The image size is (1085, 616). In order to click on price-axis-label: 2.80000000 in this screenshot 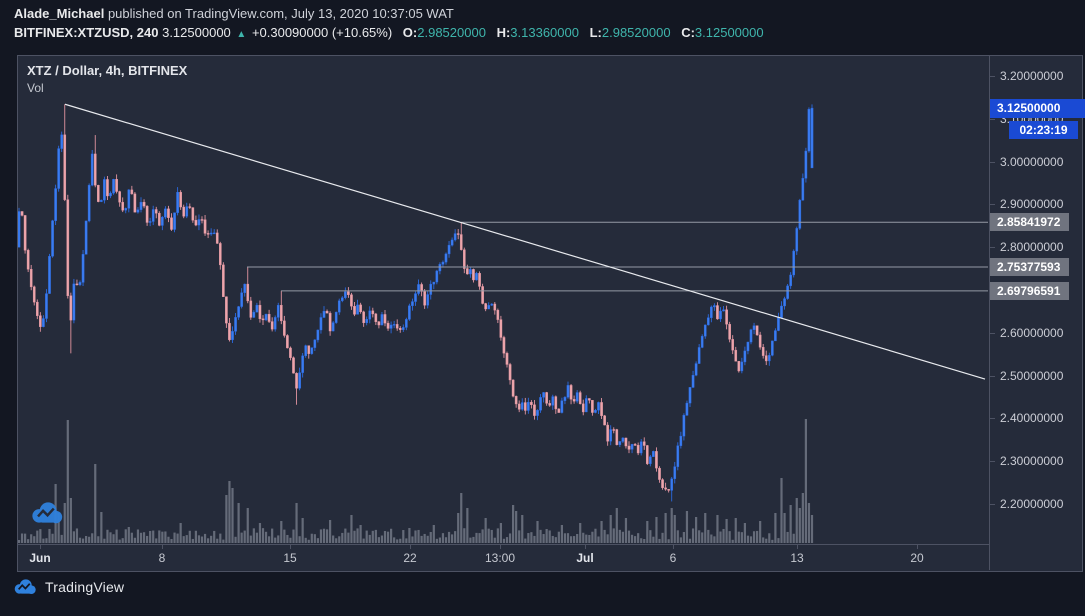, I will do `click(1026, 247)`.